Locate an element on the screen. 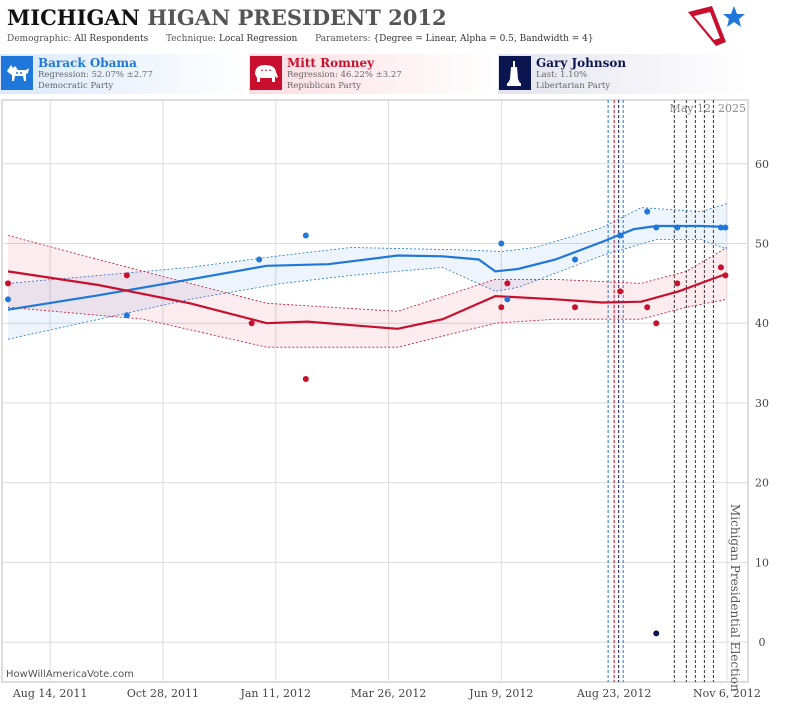 This screenshot has width=789, height=704. x-tick-label: Mar 26, 2012 is located at coordinates (389, 693).